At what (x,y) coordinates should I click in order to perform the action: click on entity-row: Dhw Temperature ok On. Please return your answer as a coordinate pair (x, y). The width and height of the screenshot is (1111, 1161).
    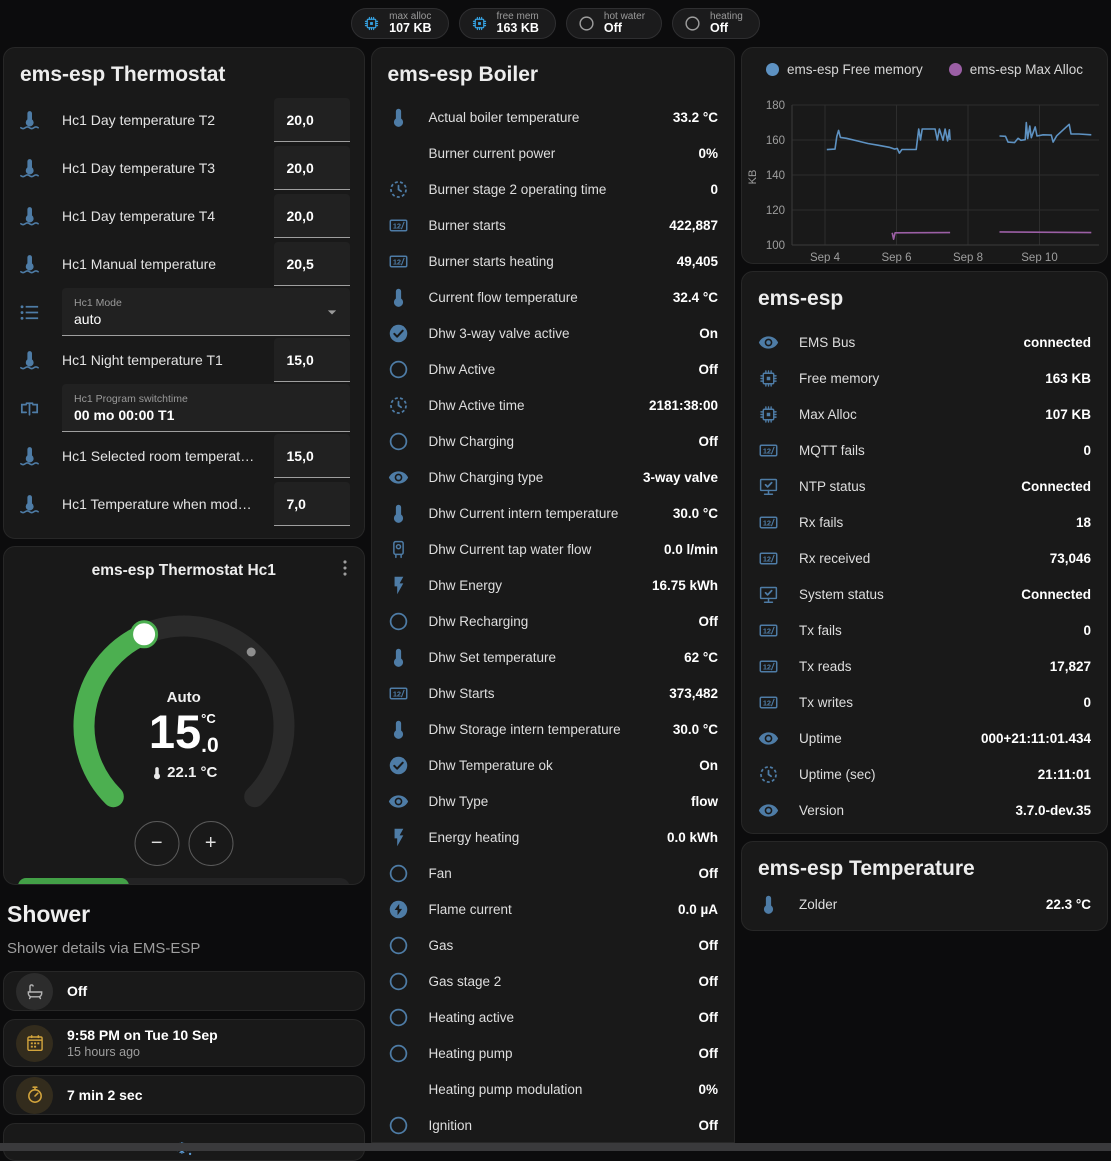
    Looking at the image, I should click on (553, 765).